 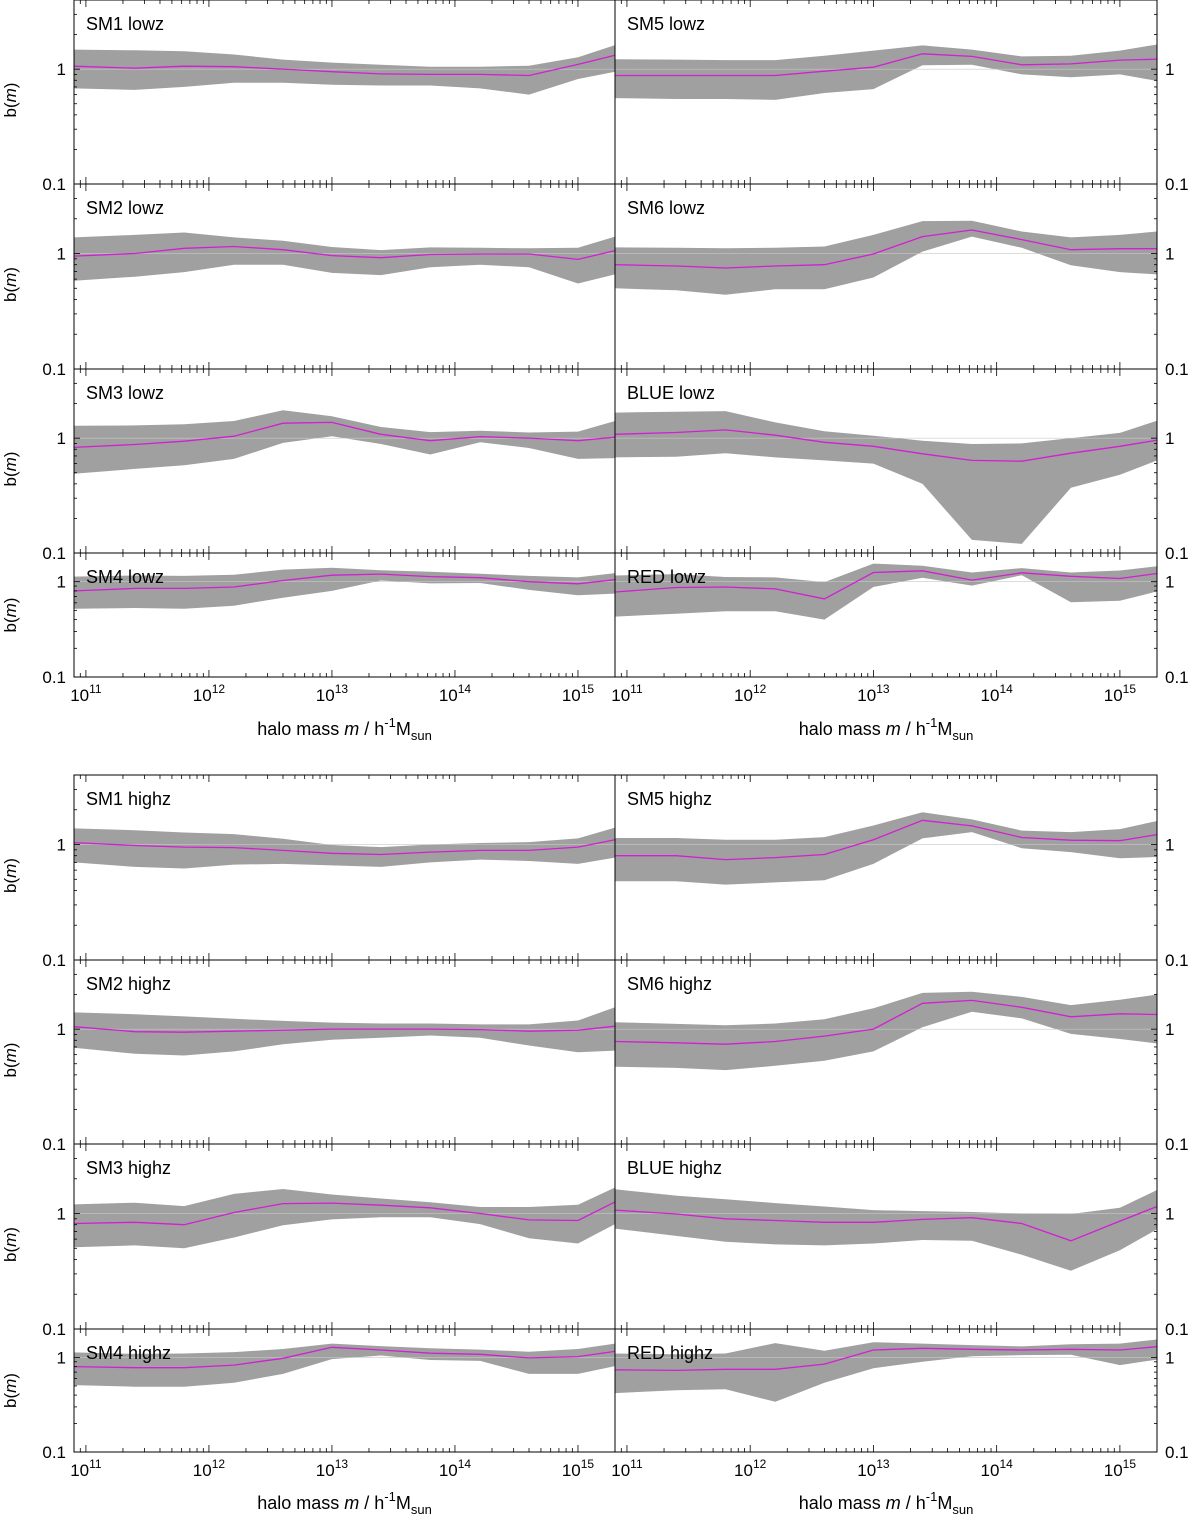 What do you see at coordinates (671, 393) in the screenshot?
I see `panel-title: BLUE lowz` at bounding box center [671, 393].